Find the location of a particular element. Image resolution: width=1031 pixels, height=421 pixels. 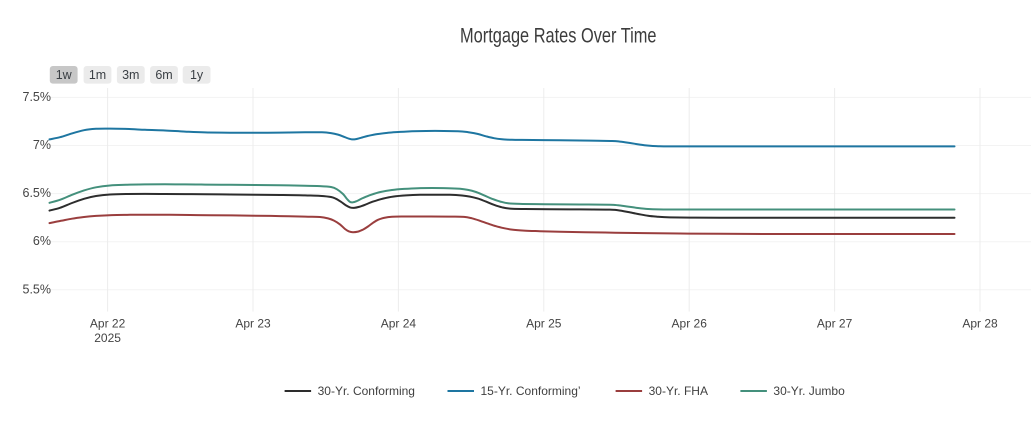

svg-text: 1w is located at coordinates (64, 75).